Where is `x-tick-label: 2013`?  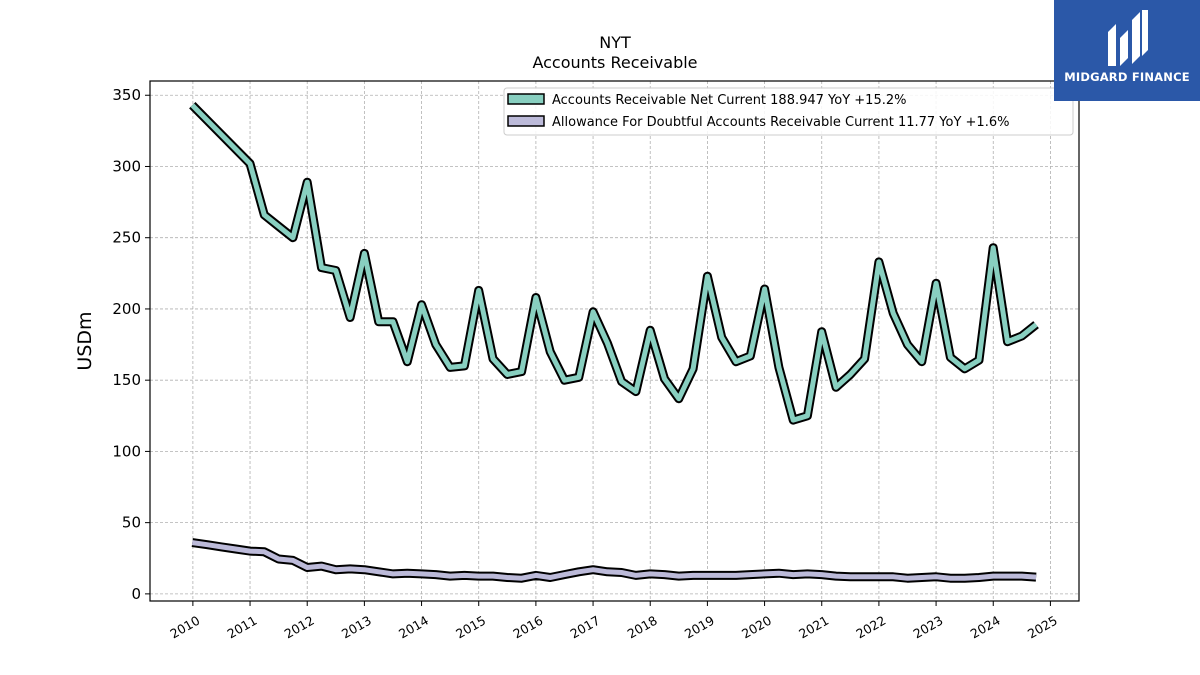
x-tick-label: 2013 is located at coordinates (356, 627).